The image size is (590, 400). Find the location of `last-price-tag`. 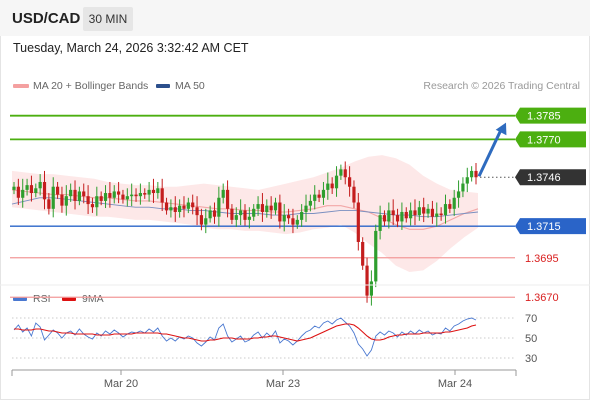

last-price-tag is located at coordinates (550, 177).